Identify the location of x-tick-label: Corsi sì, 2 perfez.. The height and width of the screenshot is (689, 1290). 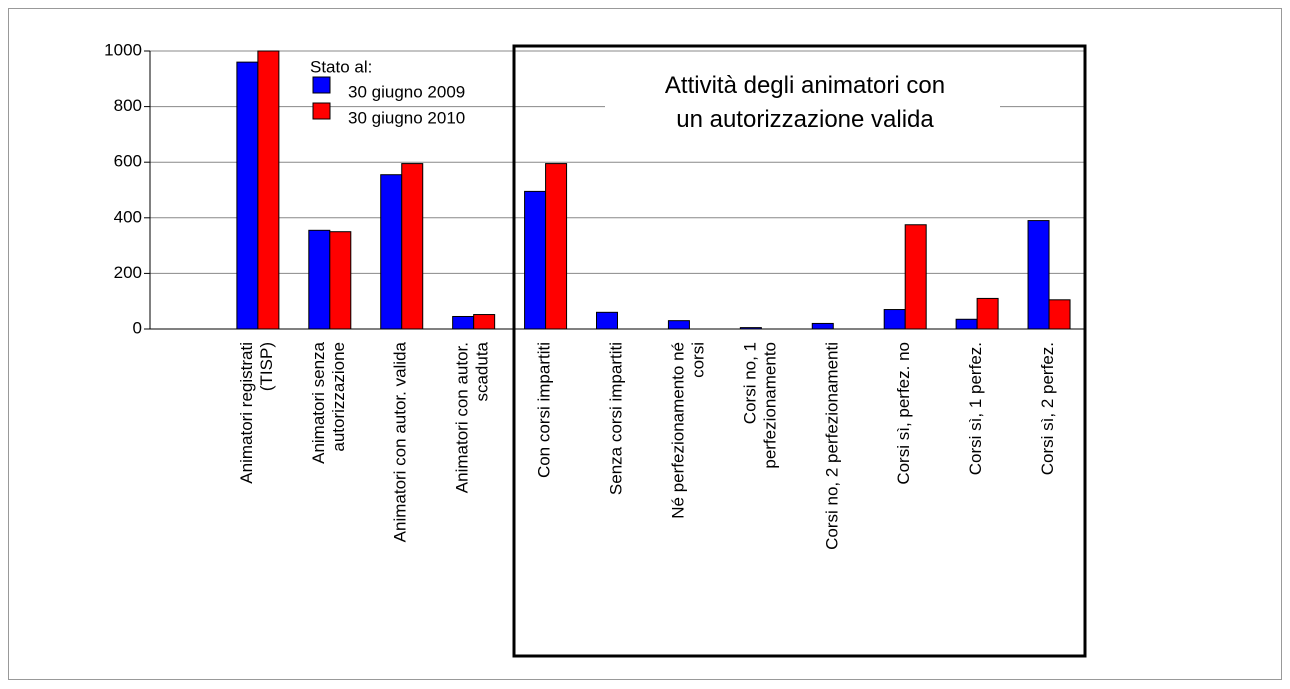
(1048, 408).